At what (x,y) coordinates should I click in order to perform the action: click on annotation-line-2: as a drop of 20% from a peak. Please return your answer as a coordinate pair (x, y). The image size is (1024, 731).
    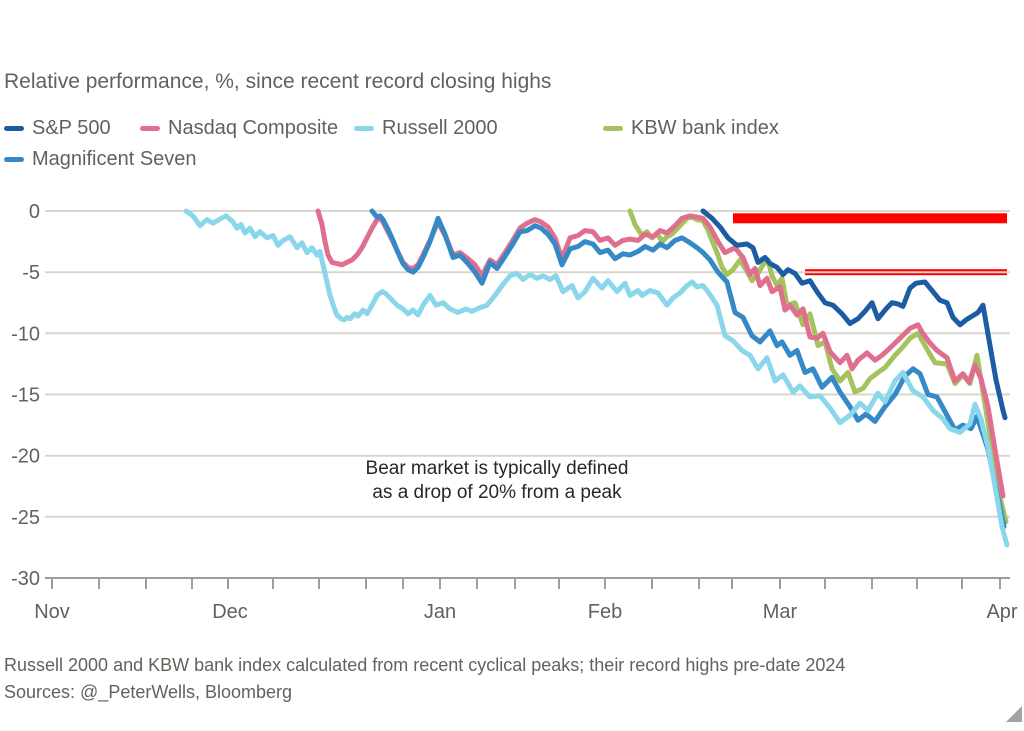
    Looking at the image, I should click on (497, 492).